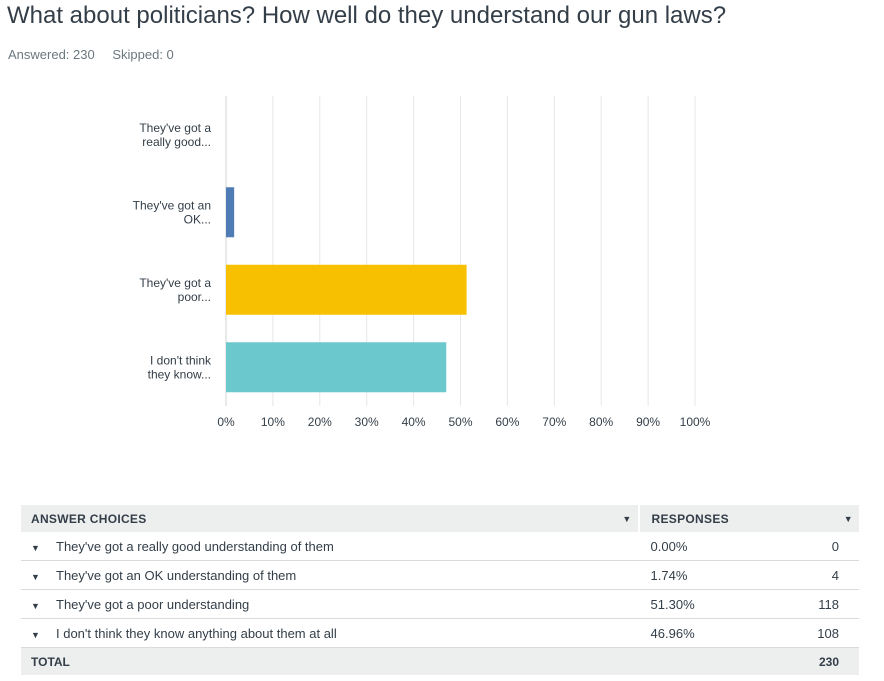 Image resolution: width=884 pixels, height=681 pixels. Describe the element at coordinates (703, 604) in the screenshot. I see `response-percent: 51.30%` at that location.